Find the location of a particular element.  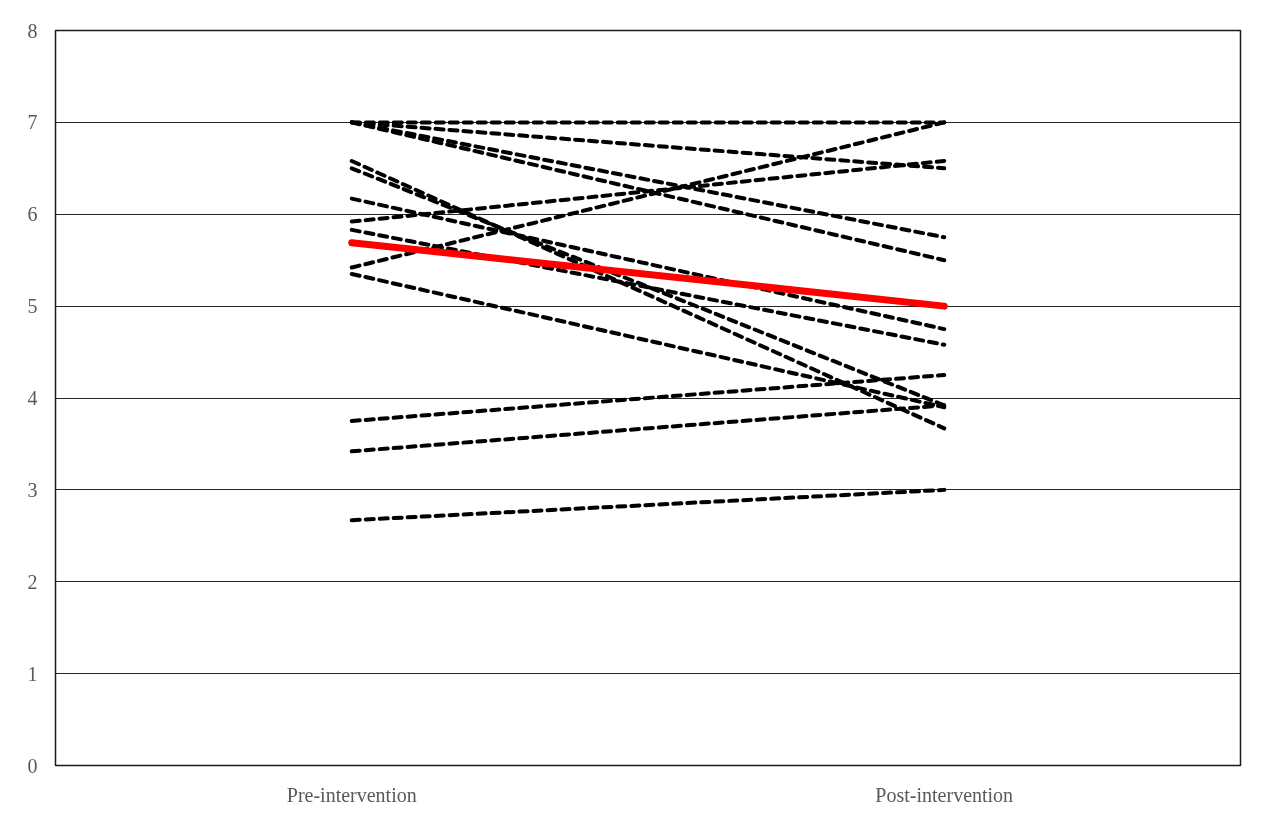

y-tick-label: 7 is located at coordinates (32, 122).